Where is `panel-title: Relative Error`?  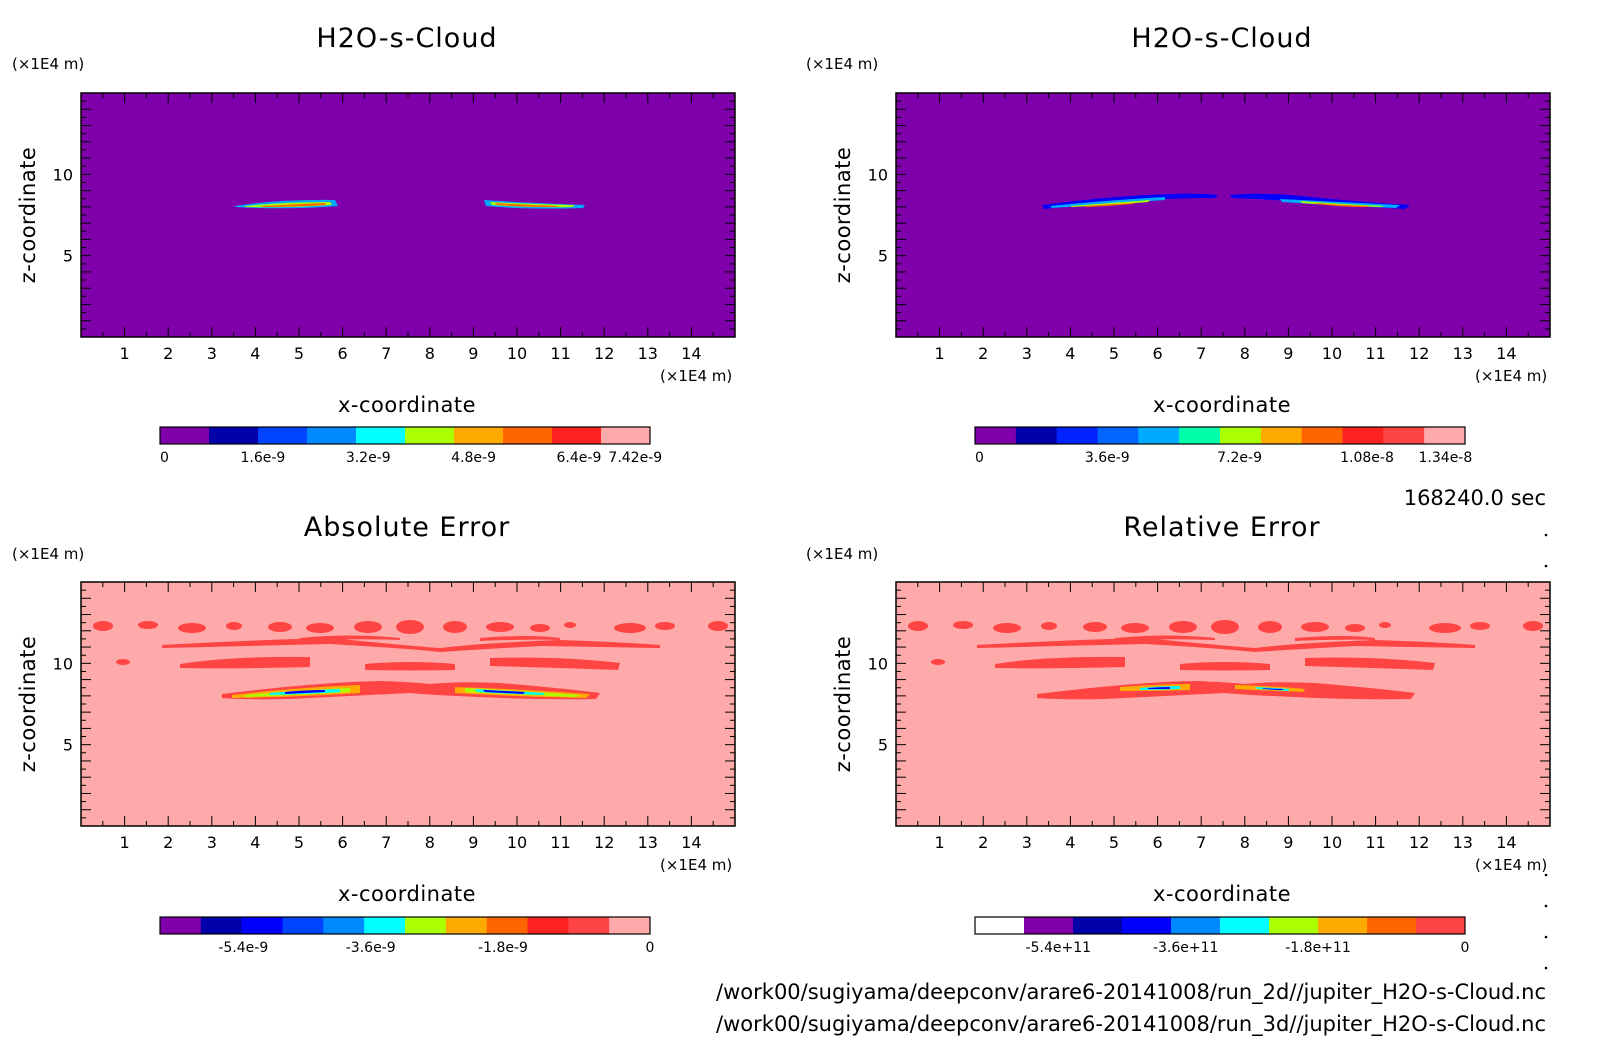 panel-title: Relative Error is located at coordinates (1221, 527).